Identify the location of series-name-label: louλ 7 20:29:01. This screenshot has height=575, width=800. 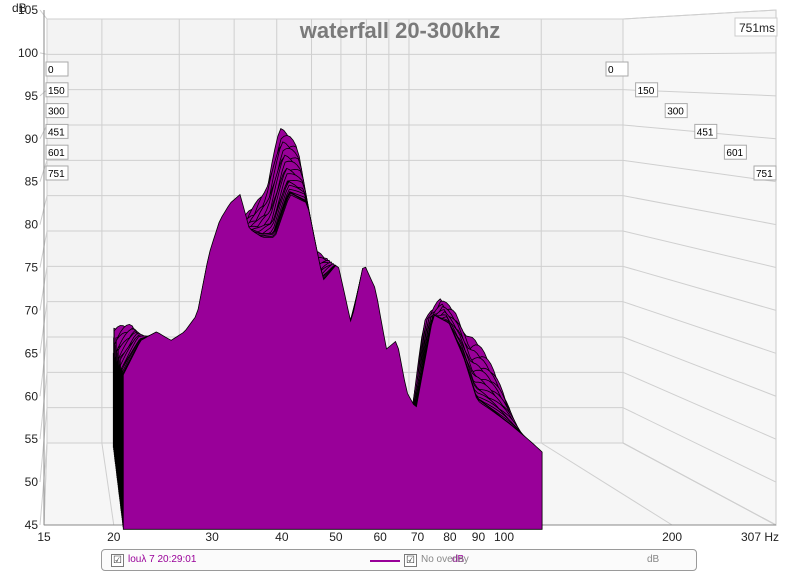
(162, 559).